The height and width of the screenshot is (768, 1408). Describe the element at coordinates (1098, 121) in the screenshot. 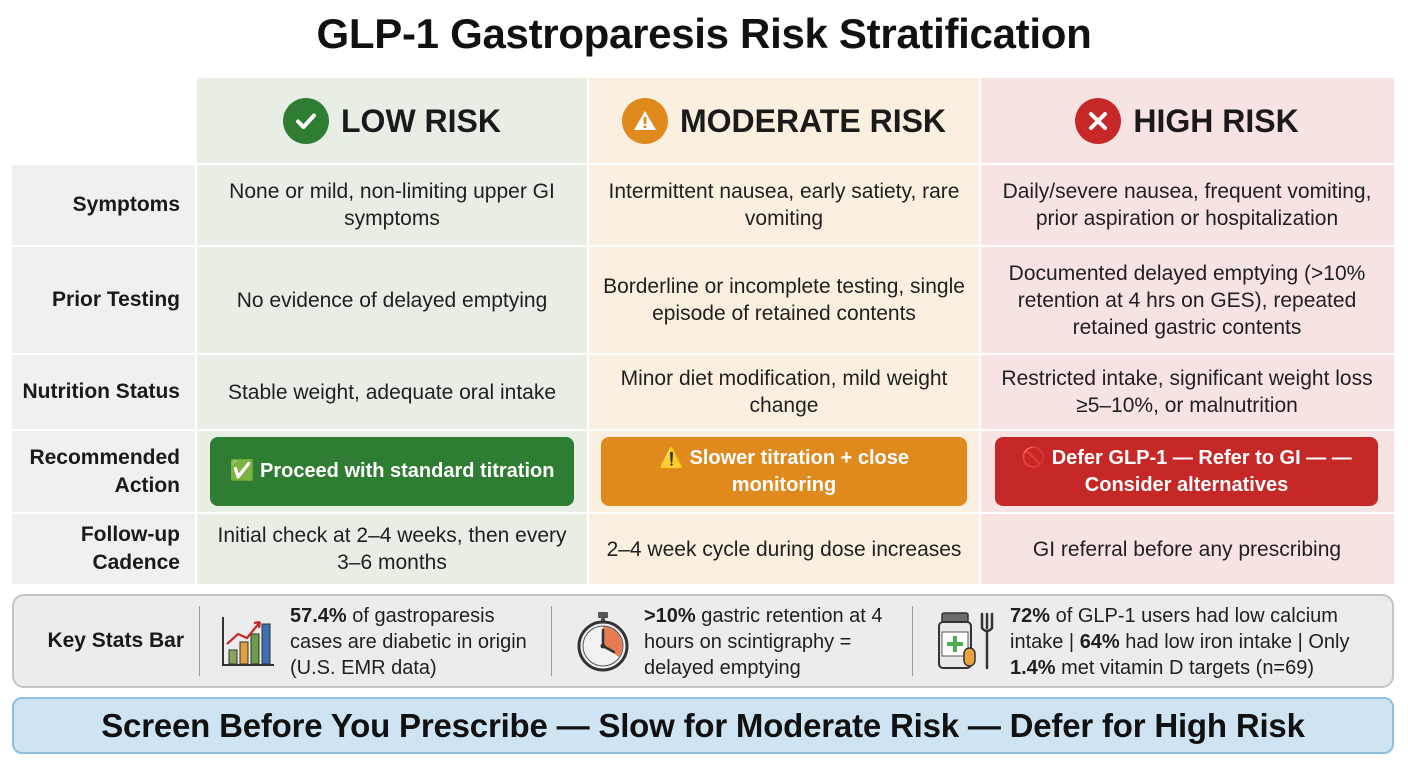

I see `x-circle-icon` at that location.